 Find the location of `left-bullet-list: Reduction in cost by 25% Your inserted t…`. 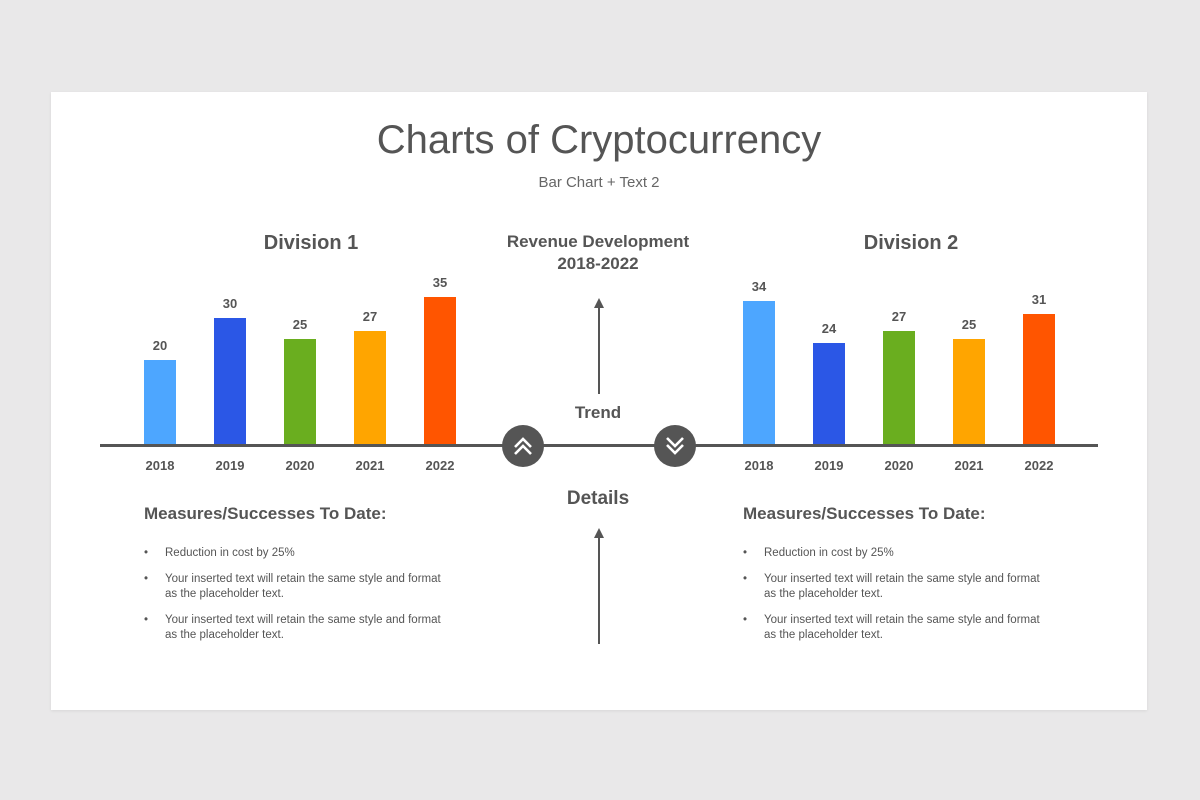

left-bullet-list: Reduction in cost by 25% Your inserted t… is located at coordinates (294, 600).